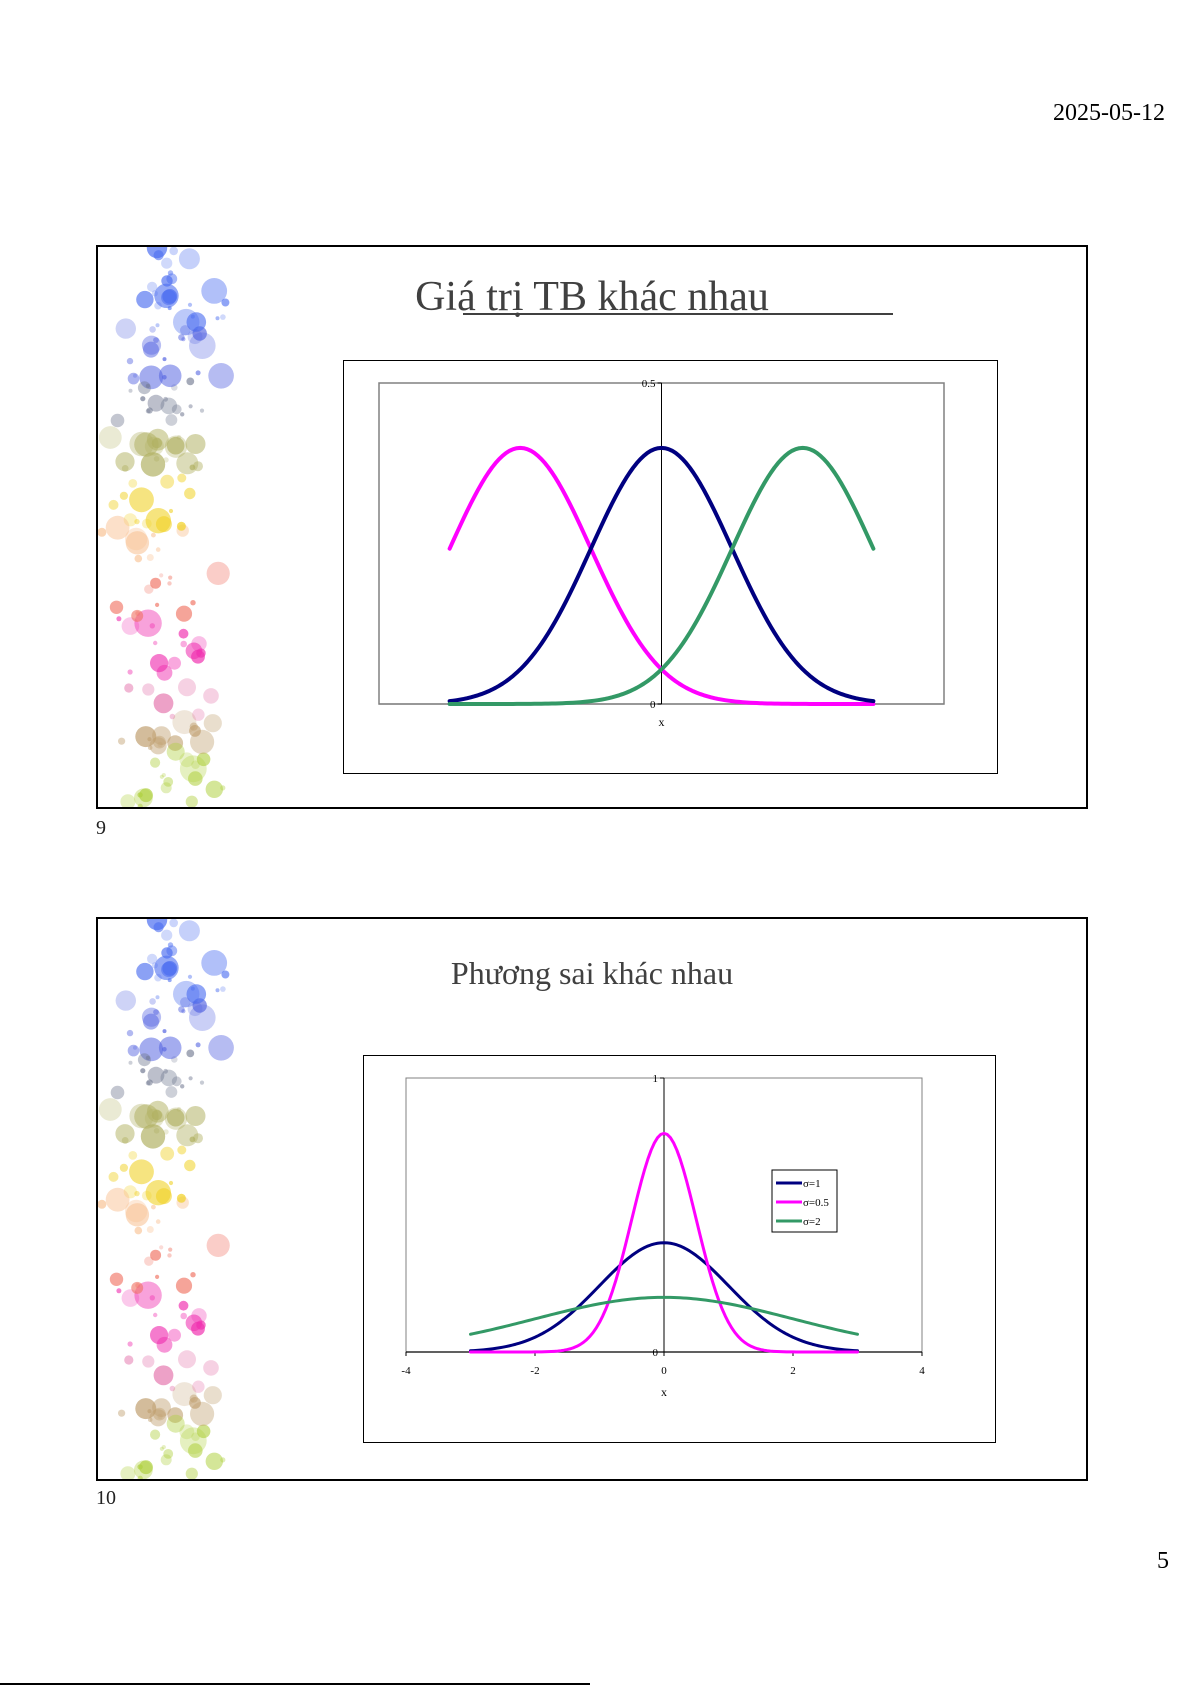  What do you see at coordinates (1163, 1561) in the screenshot?
I see `page-number: 5` at bounding box center [1163, 1561].